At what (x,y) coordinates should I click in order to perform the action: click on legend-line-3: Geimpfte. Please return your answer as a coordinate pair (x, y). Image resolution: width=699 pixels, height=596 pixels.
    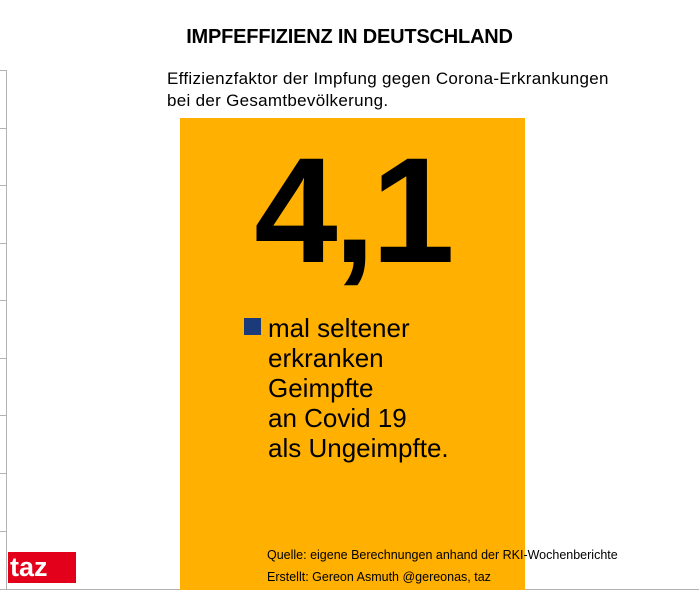
    Looking at the image, I should click on (321, 388).